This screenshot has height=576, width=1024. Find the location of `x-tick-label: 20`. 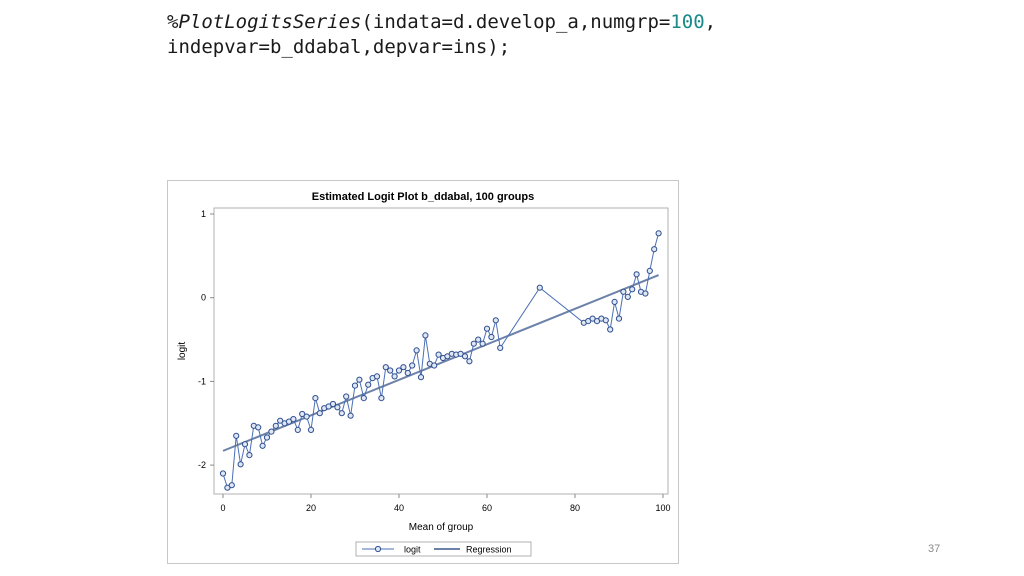

x-tick-label: 20 is located at coordinates (311, 508).